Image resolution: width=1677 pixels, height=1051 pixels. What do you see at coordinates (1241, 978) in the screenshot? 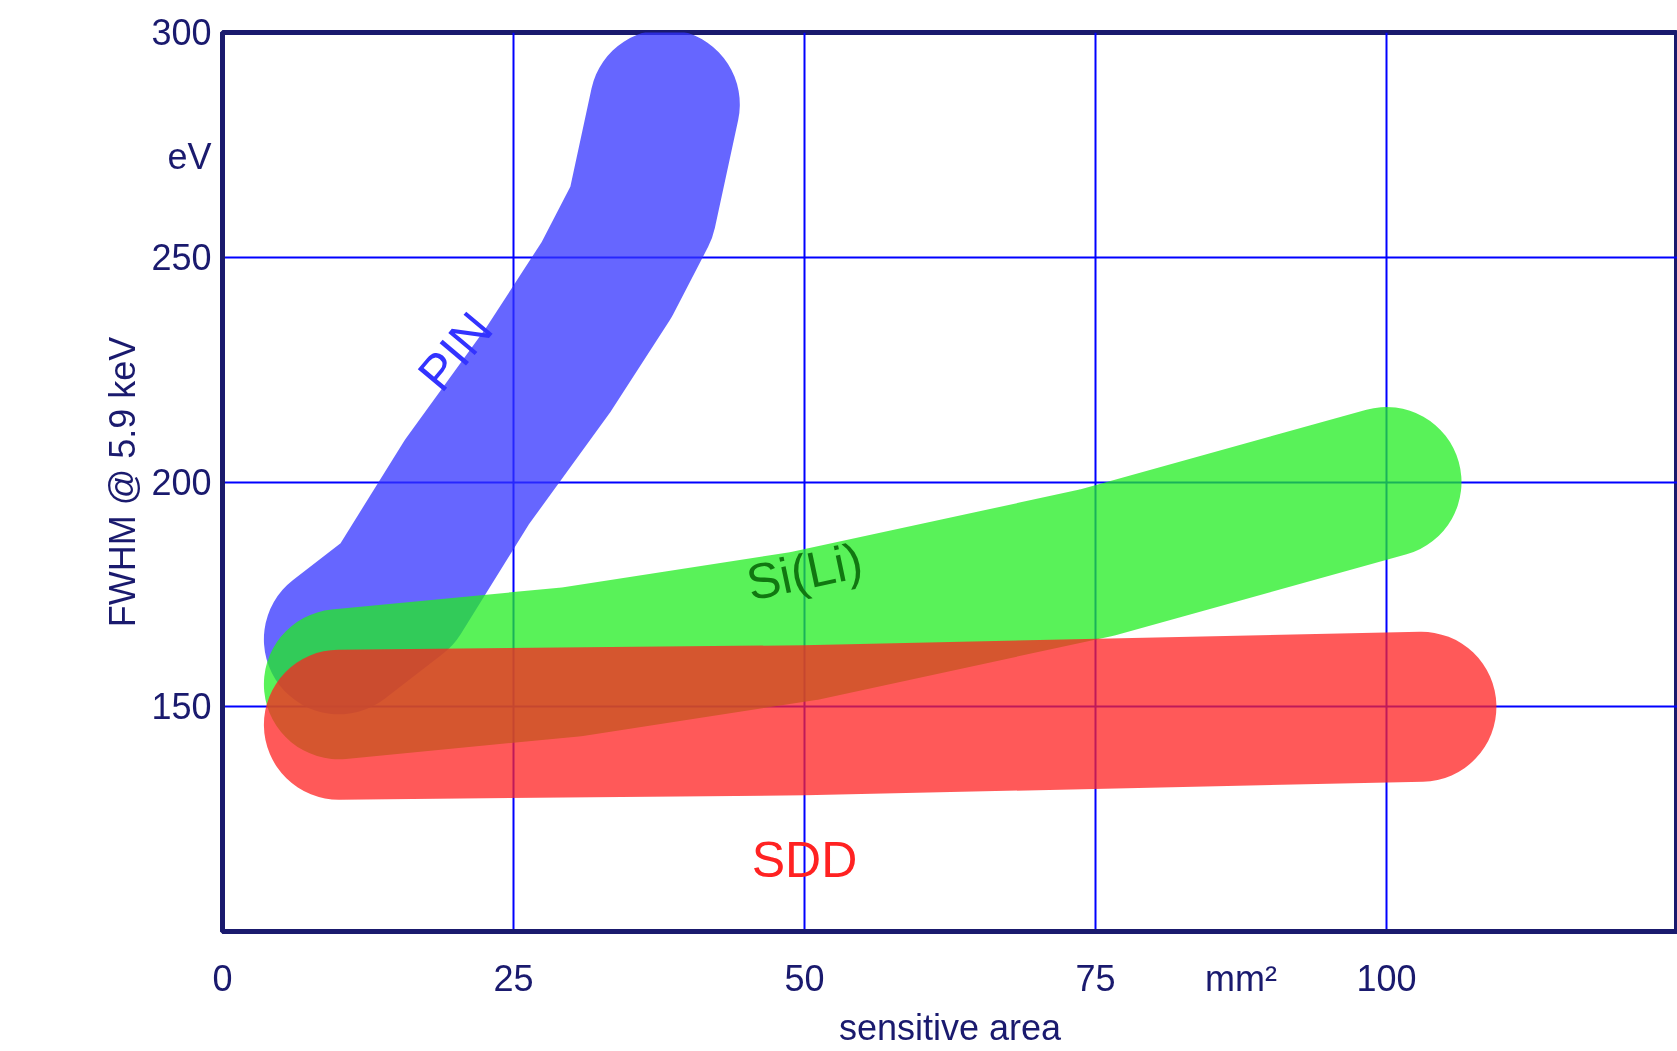
I see `text: mm²` at bounding box center [1241, 978].